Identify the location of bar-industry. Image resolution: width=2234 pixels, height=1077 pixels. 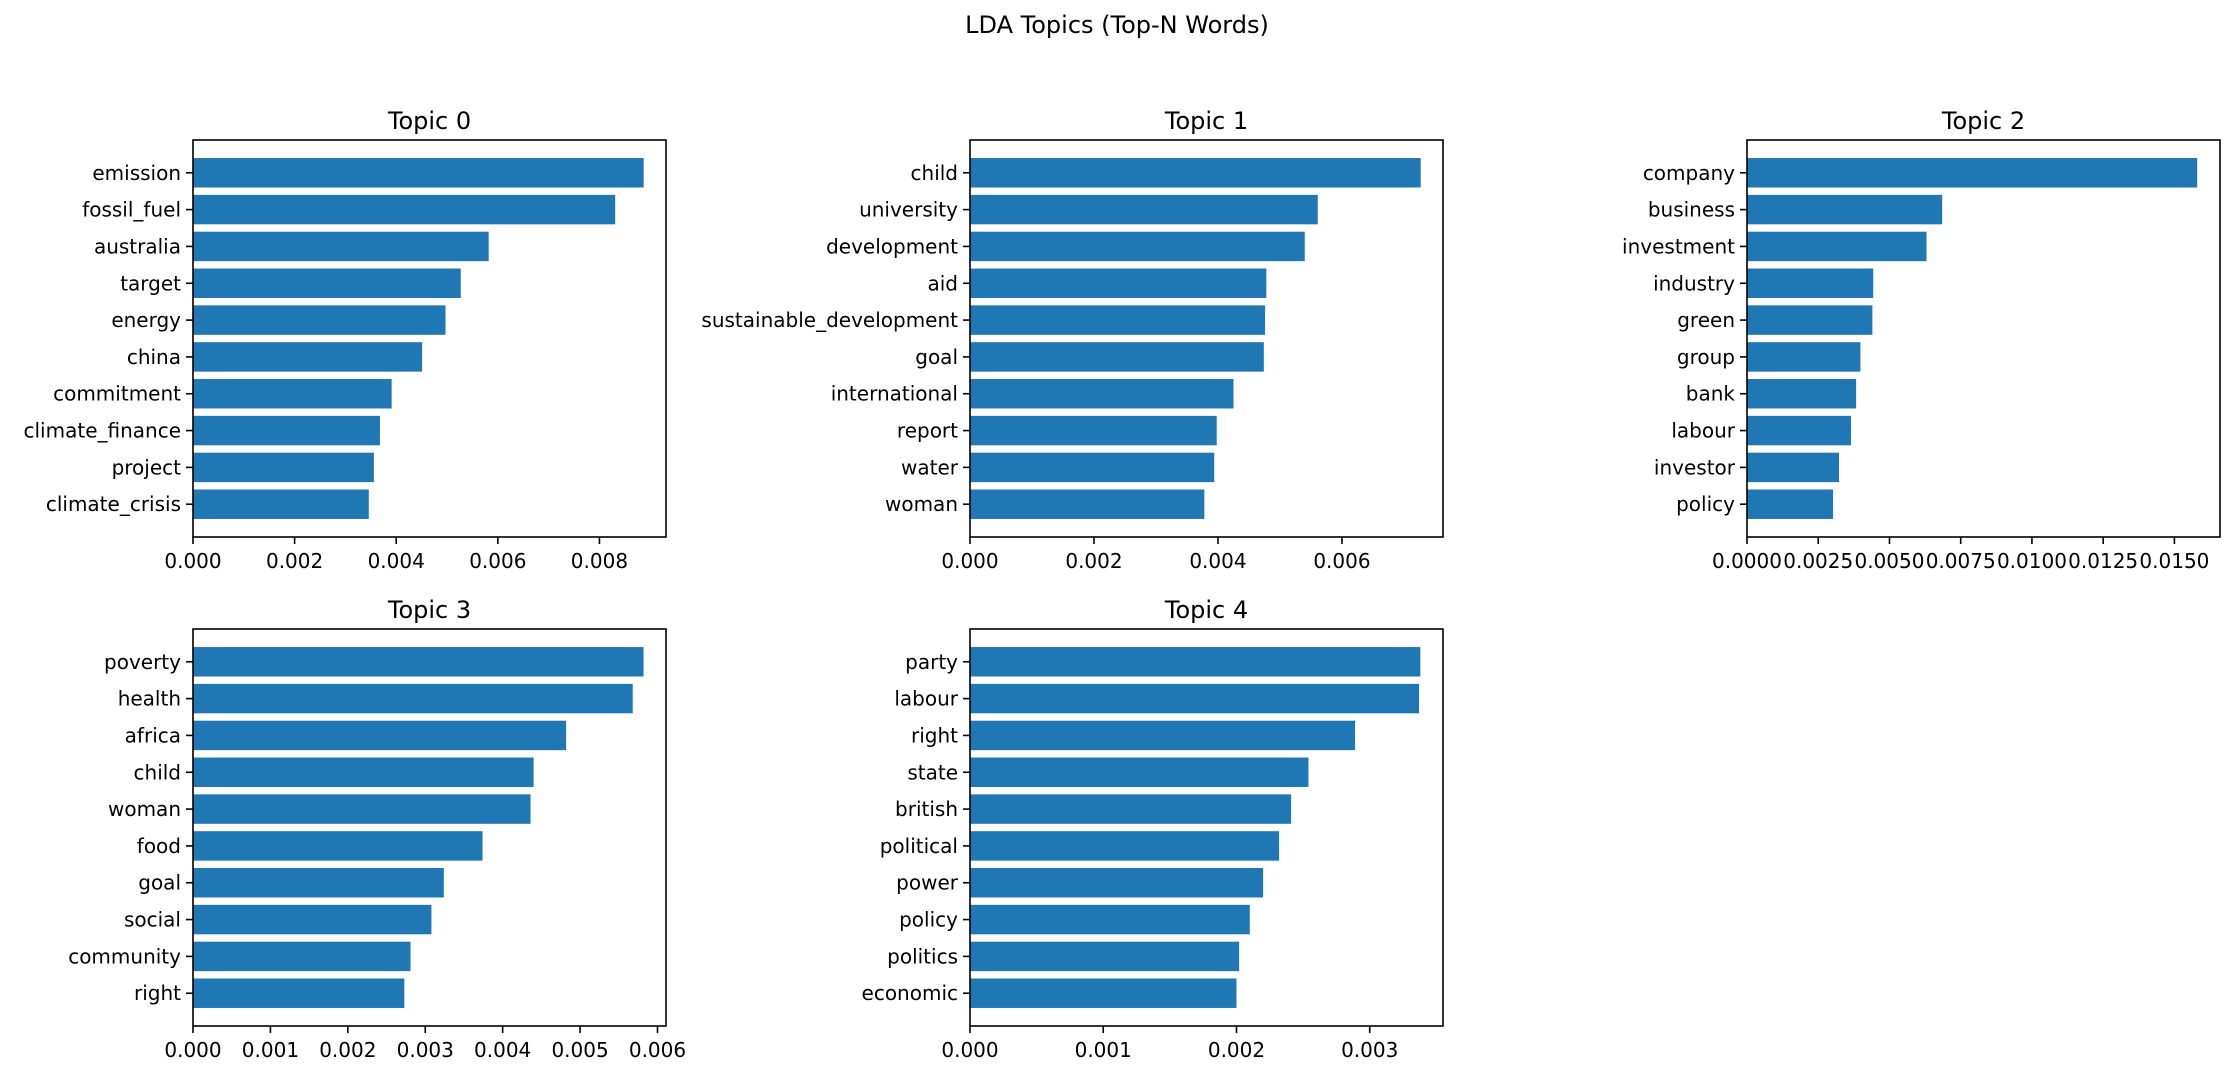
(1810, 283).